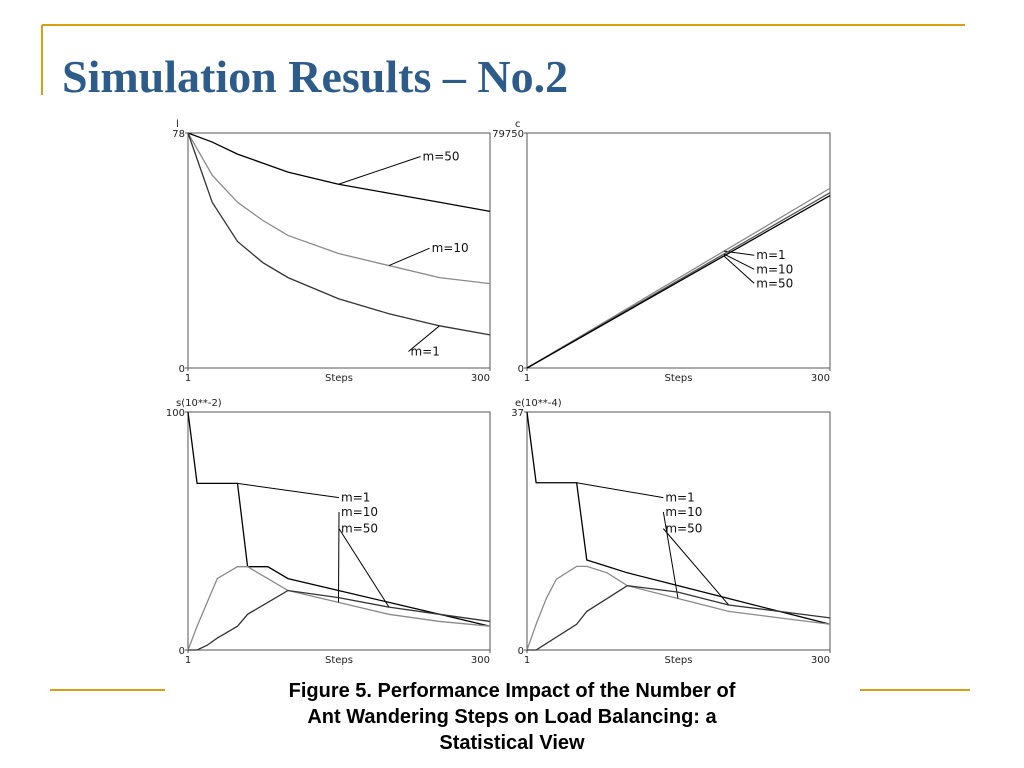 The width and height of the screenshot is (1024, 768). I want to click on y-tick-label: 78, so click(178, 134).